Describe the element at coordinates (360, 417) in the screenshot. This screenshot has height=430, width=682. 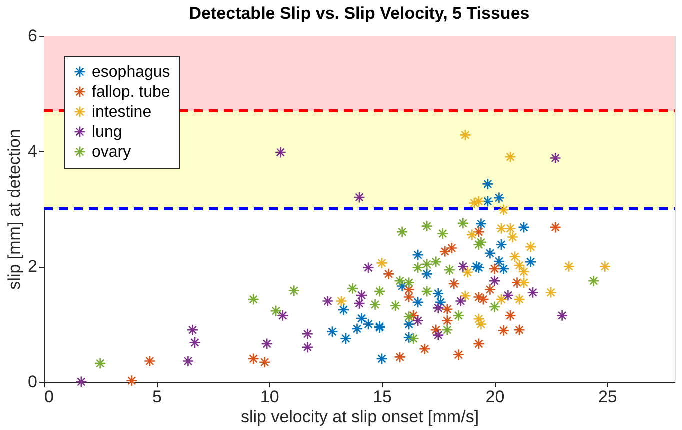
I see `x-axis-title: slip velocity at slip onset [mm/s]` at that location.